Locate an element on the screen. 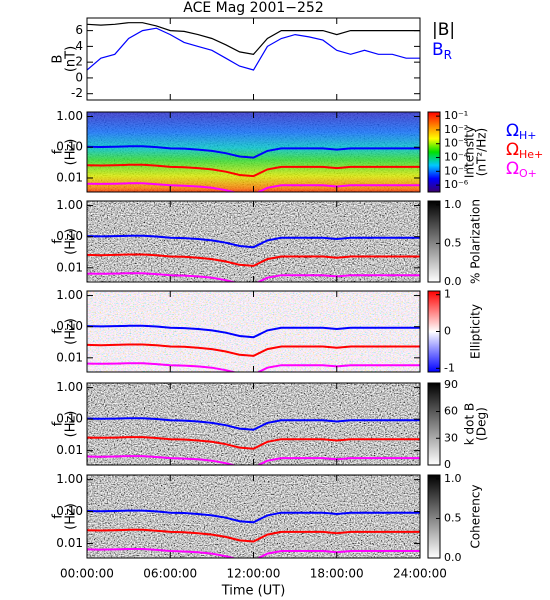 The width and height of the screenshot is (550, 600). colorbar-tick-label: 1 is located at coordinates (447, 294).